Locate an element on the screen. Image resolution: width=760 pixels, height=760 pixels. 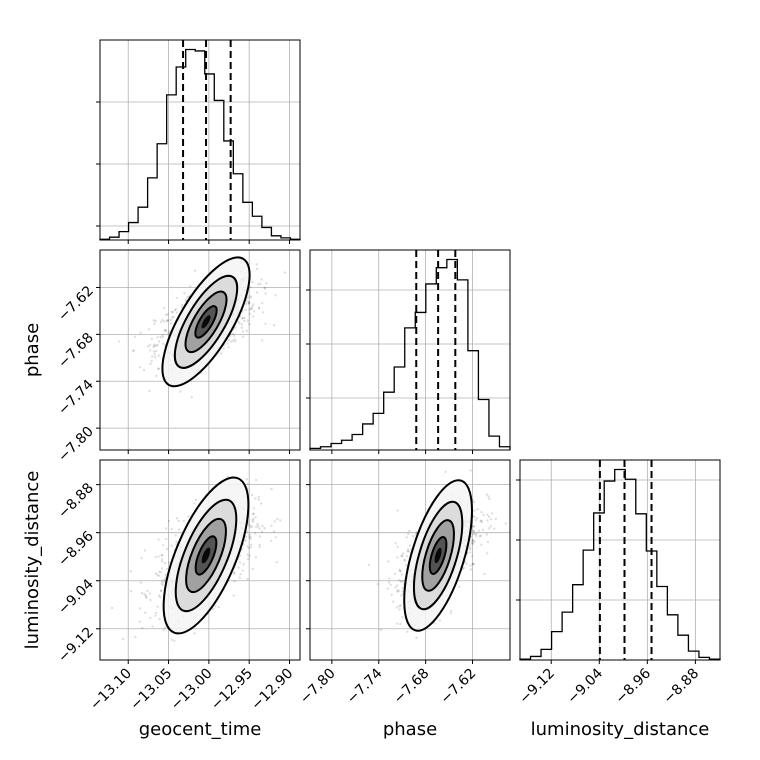
panel-hist-geocent-time is located at coordinates (200, 140).